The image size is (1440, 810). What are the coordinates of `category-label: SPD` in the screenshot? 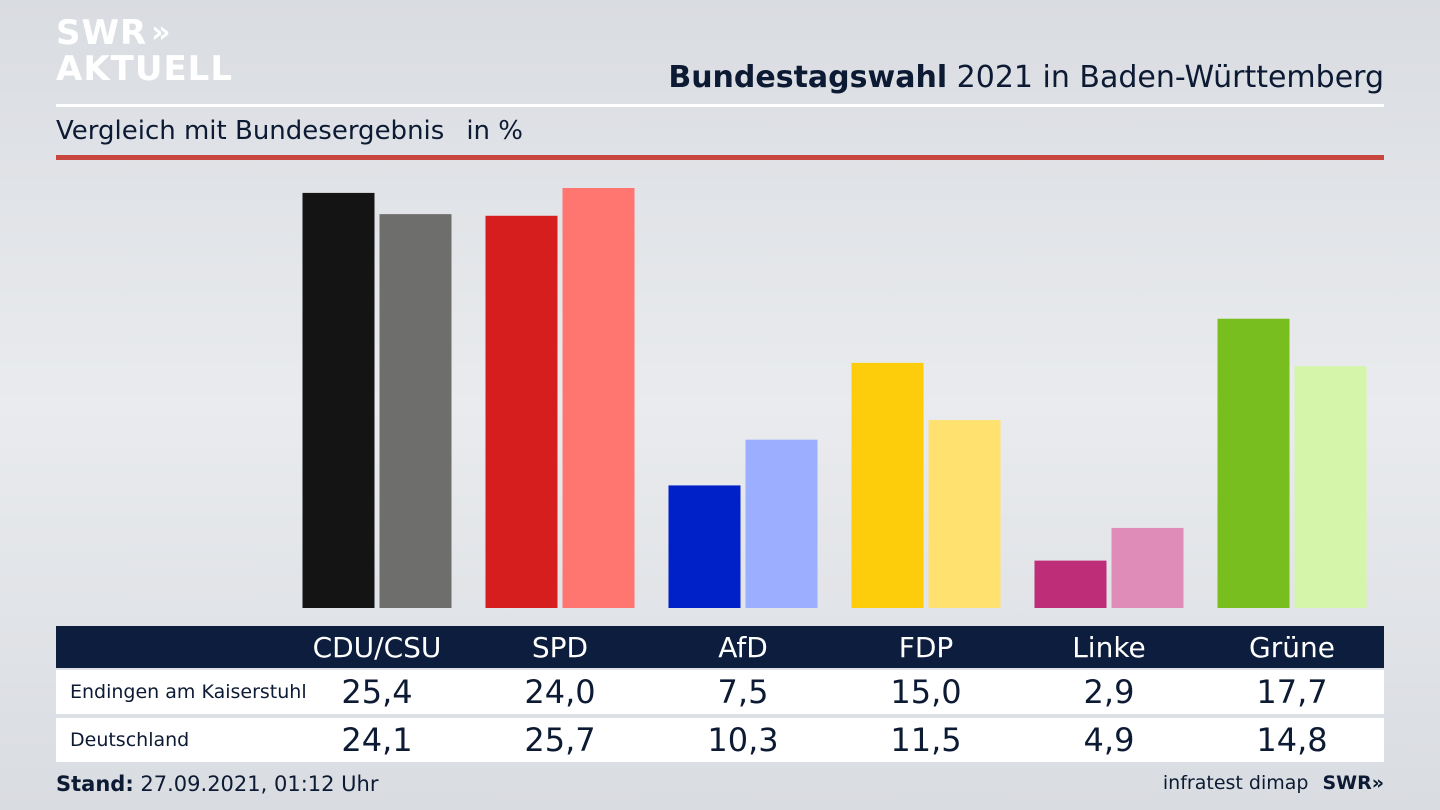 It's located at (560, 647).